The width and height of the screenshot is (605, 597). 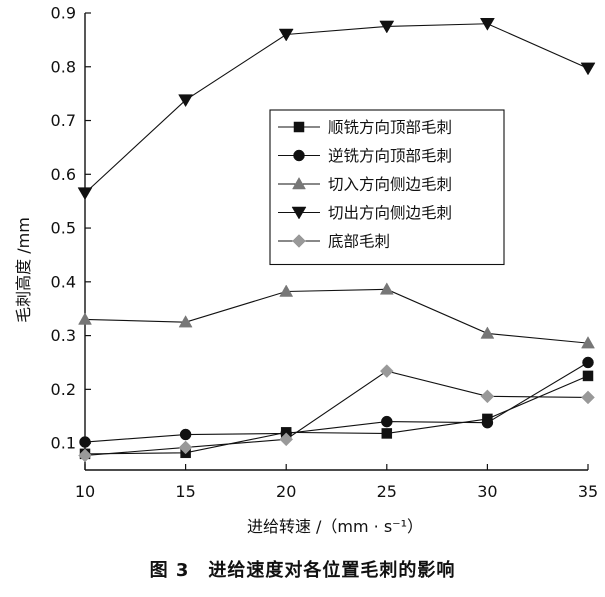 What do you see at coordinates (63, 66) in the screenshot?
I see `y-tick-label: 0.8` at bounding box center [63, 66].